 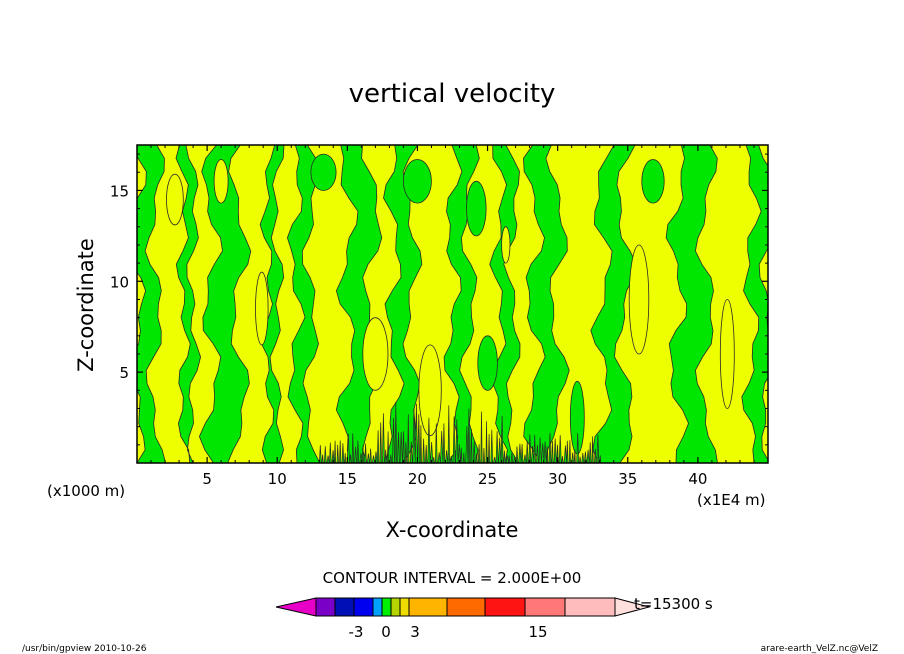 I want to click on y-tick-label: 15, so click(x=119, y=191).